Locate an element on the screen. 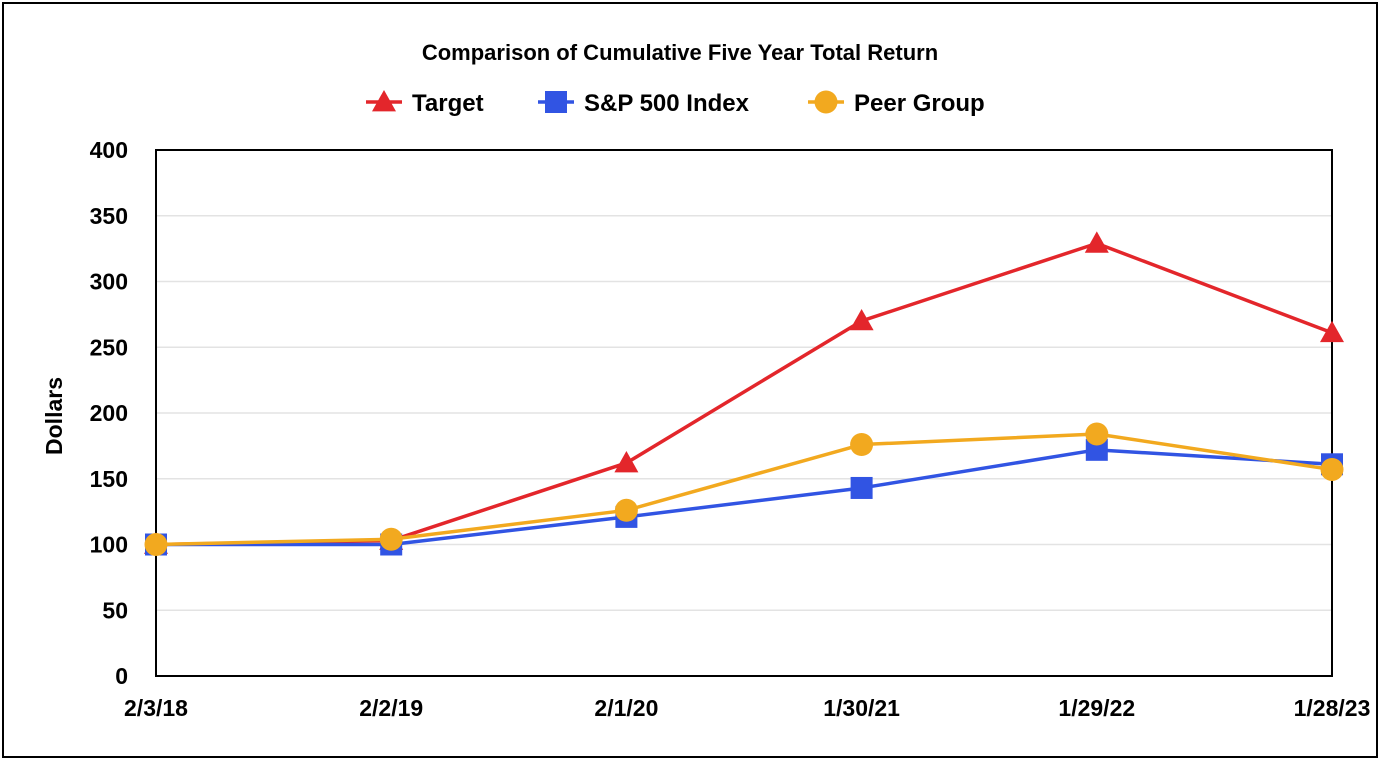  x-tick-label: 2/3/18 is located at coordinates (156, 708).